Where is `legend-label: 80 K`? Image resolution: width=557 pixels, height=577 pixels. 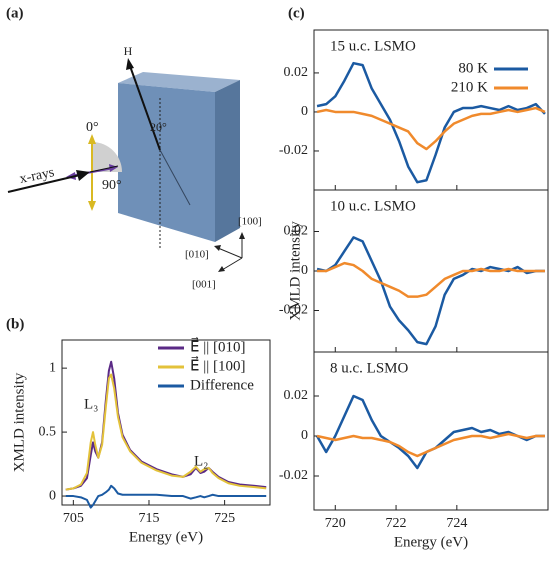 legend-label: 80 K is located at coordinates (473, 68).